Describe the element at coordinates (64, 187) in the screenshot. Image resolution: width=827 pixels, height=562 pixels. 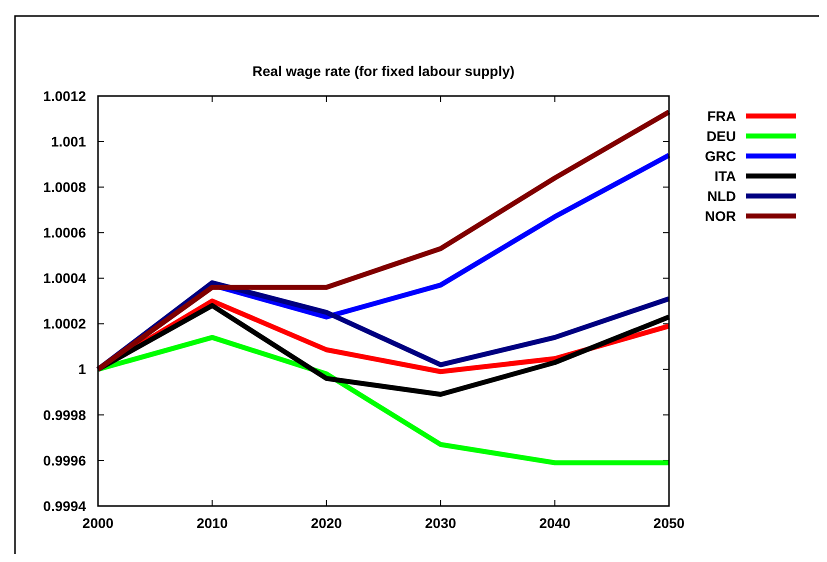
I see `y-tick-label: 1.0008` at that location.